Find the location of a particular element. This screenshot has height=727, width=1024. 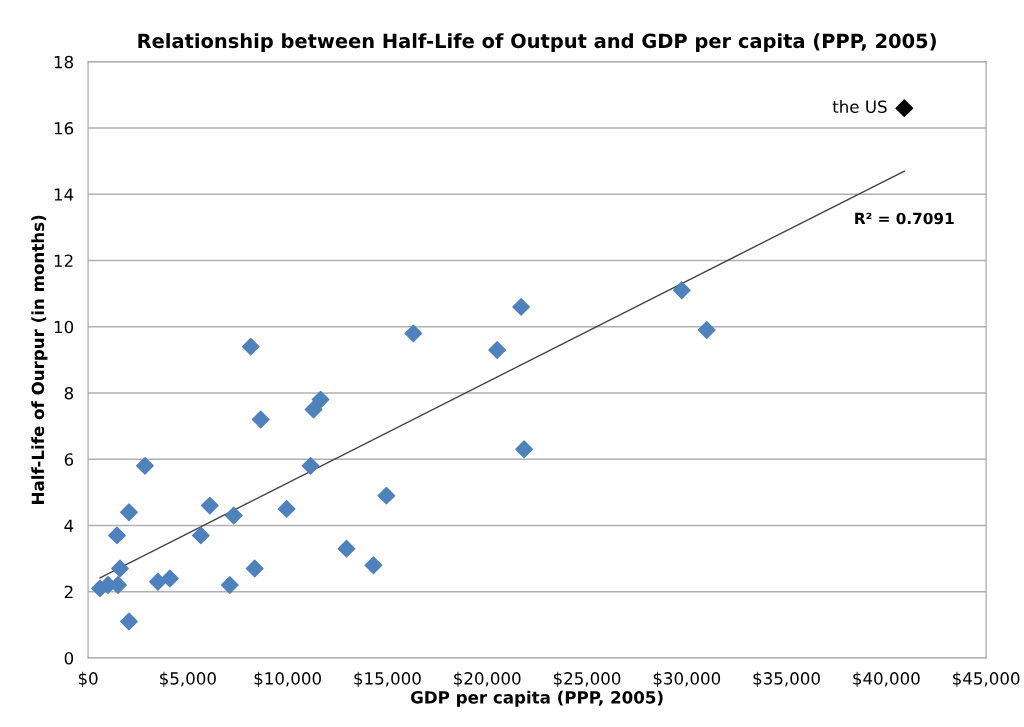

annotation: the US is located at coordinates (859, 106).